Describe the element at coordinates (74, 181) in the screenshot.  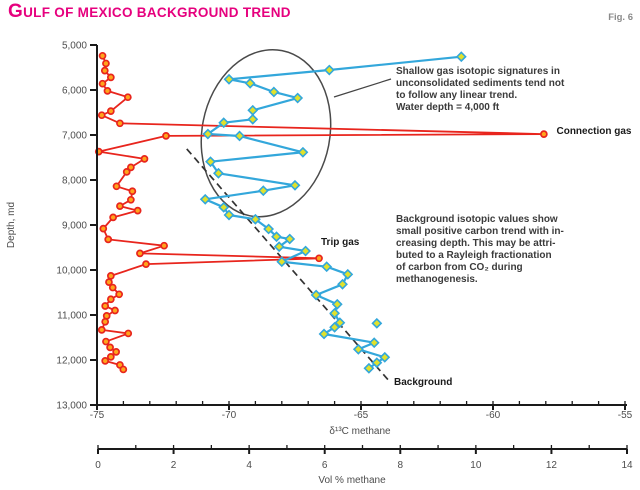
I see `y-tick-label: 8,000` at that location.